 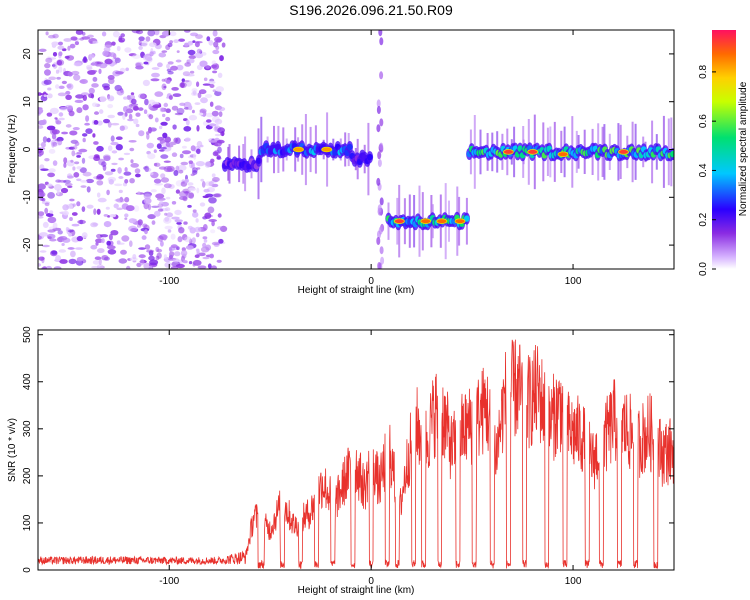 What do you see at coordinates (27, 54) in the screenshot?
I see `y-tick-label: 20` at bounding box center [27, 54].